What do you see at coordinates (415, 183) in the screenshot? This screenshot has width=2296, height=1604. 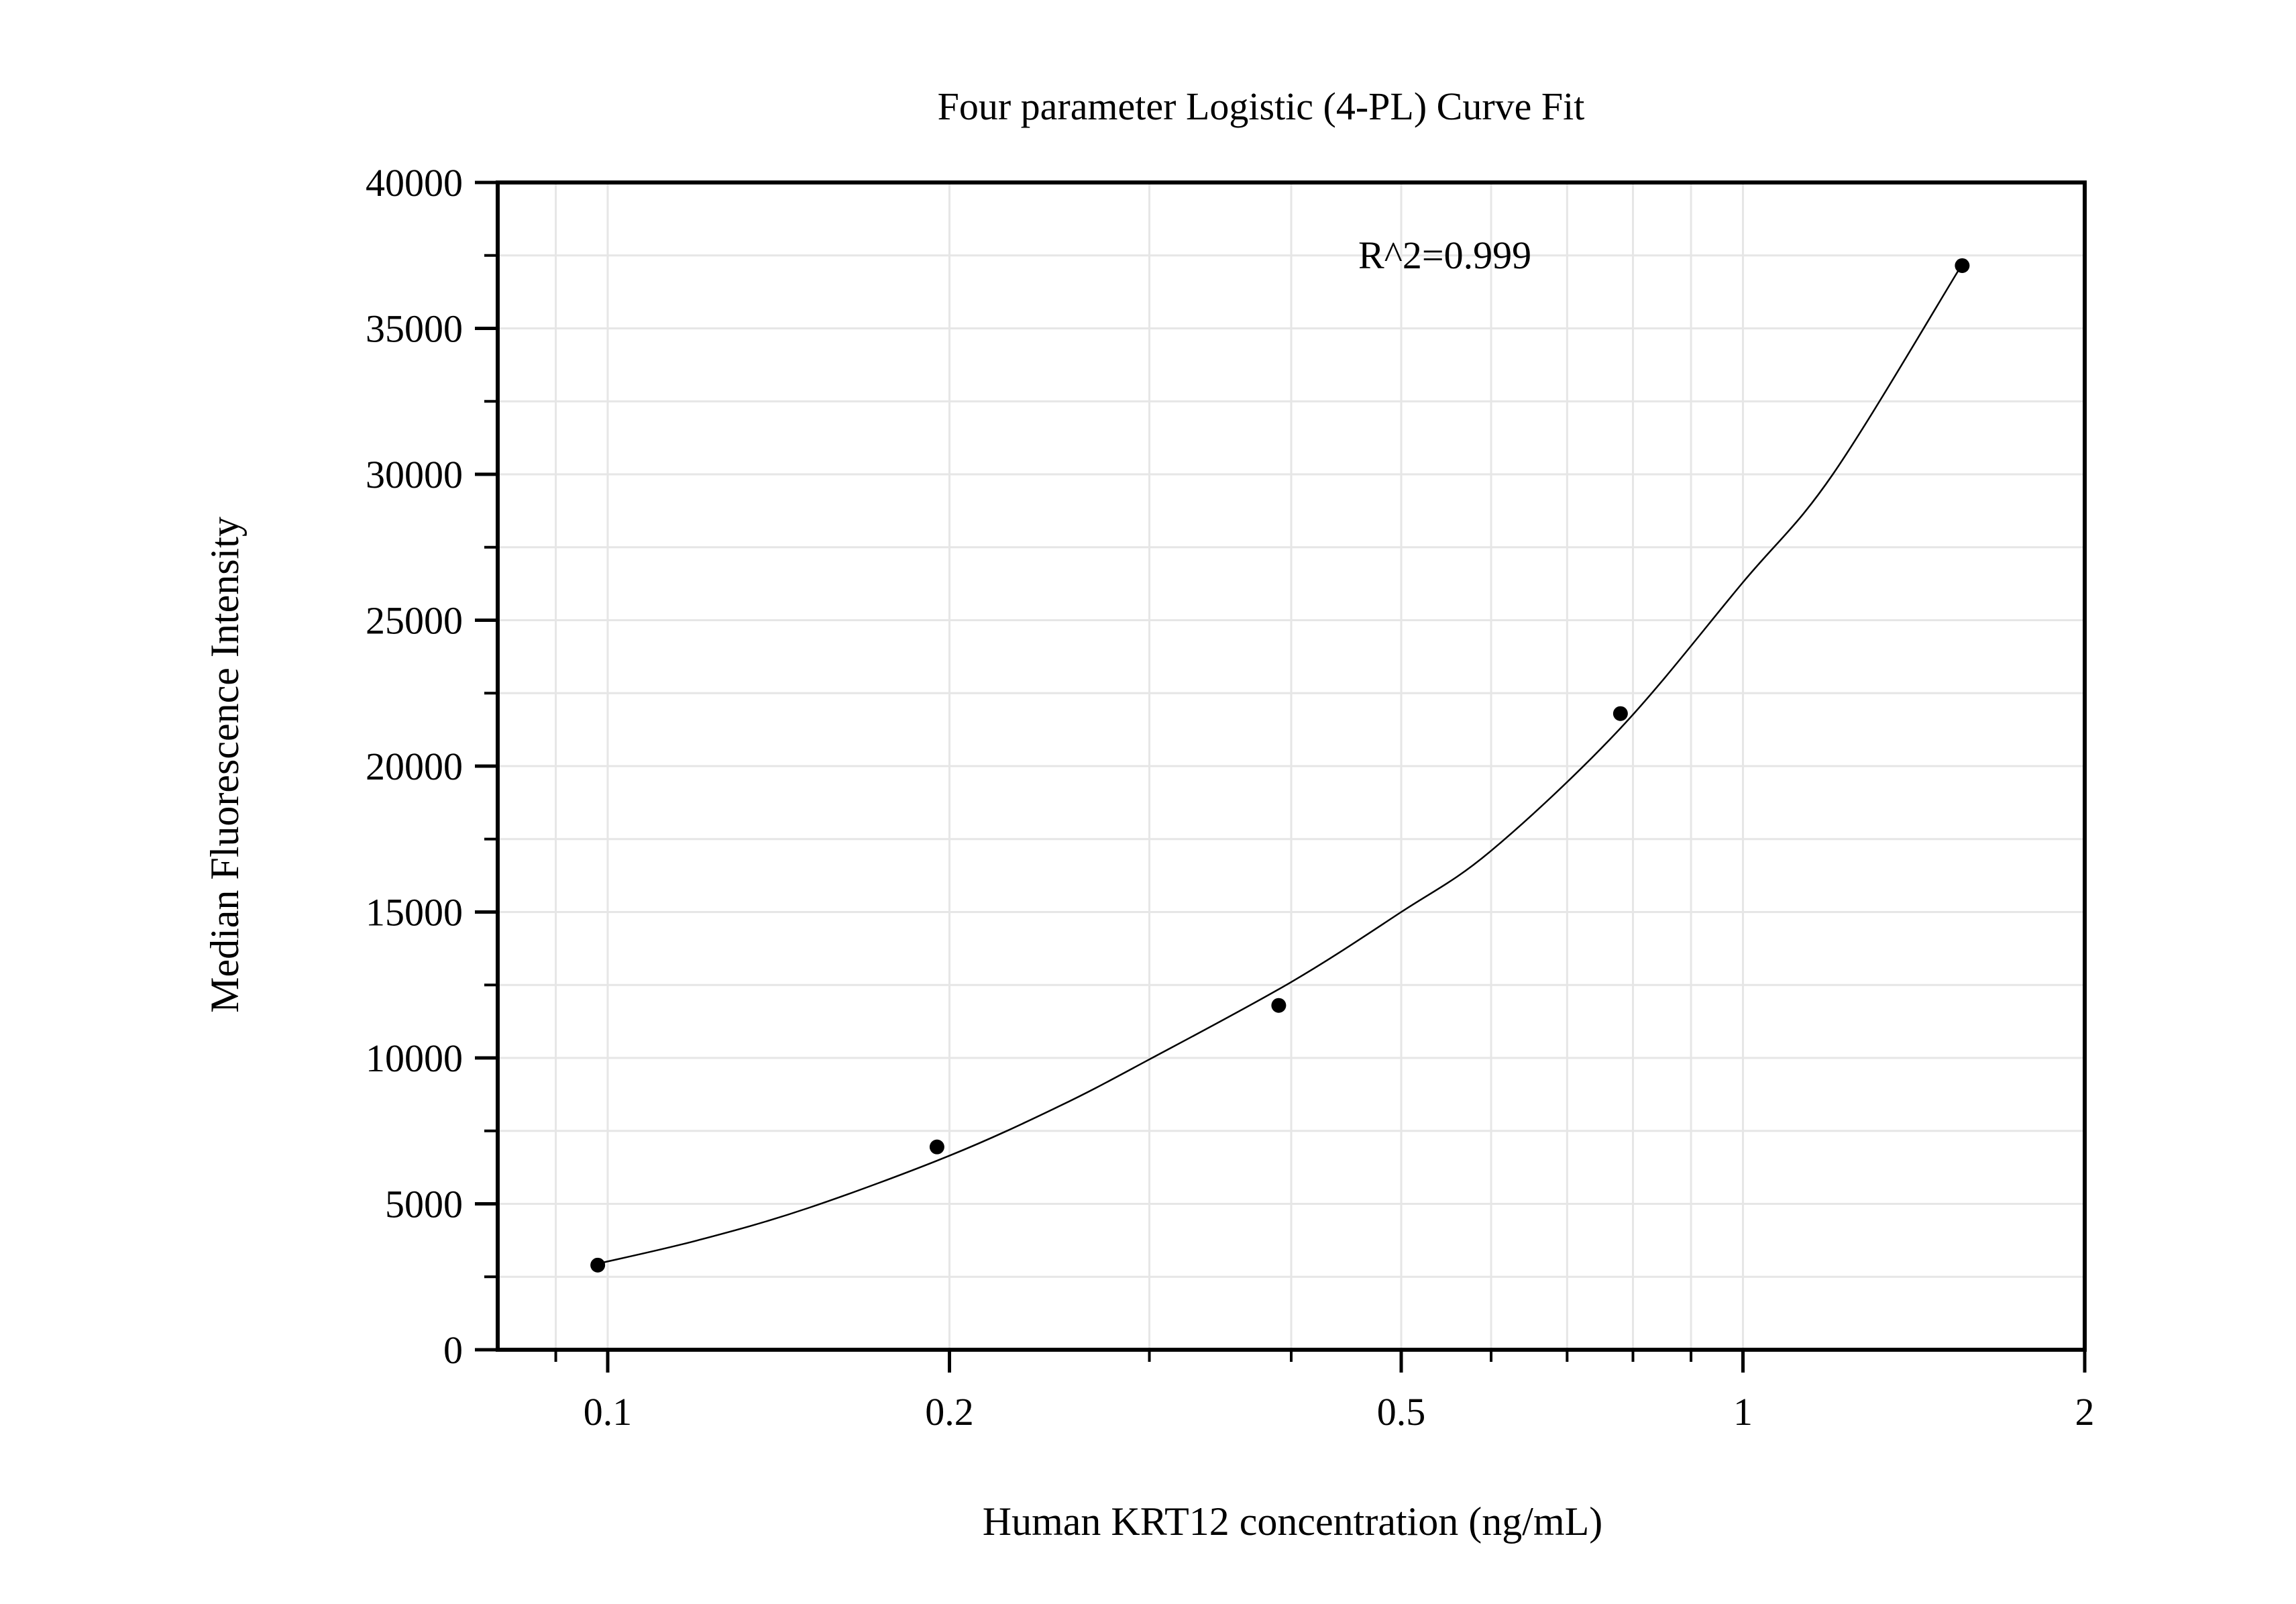 I see `y-tick-label: 40000` at bounding box center [415, 183].